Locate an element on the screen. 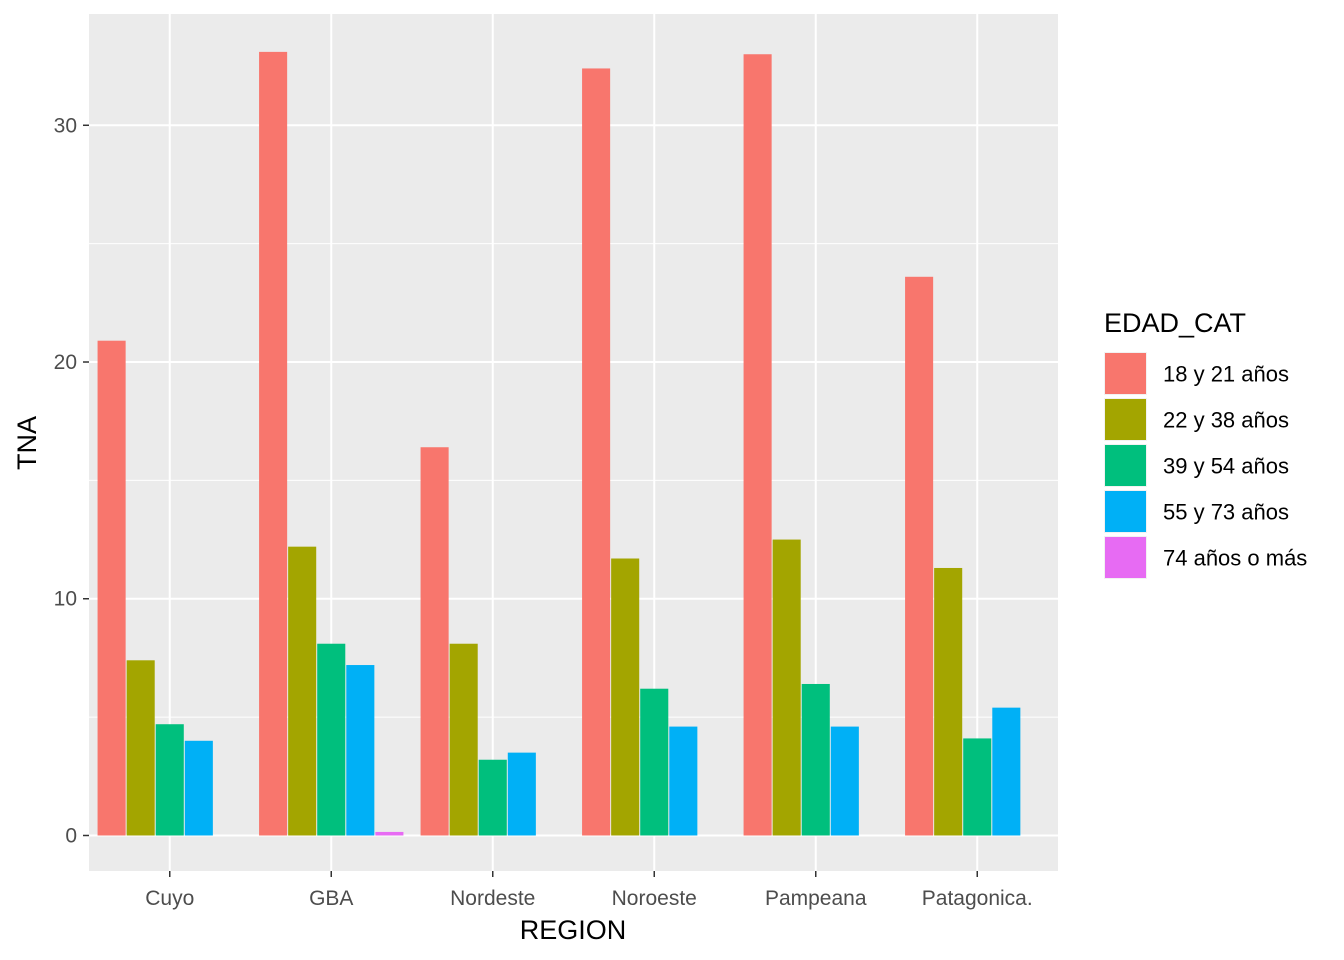 The image size is (1344, 960). x-tick-label: Pampeana is located at coordinates (816, 898).